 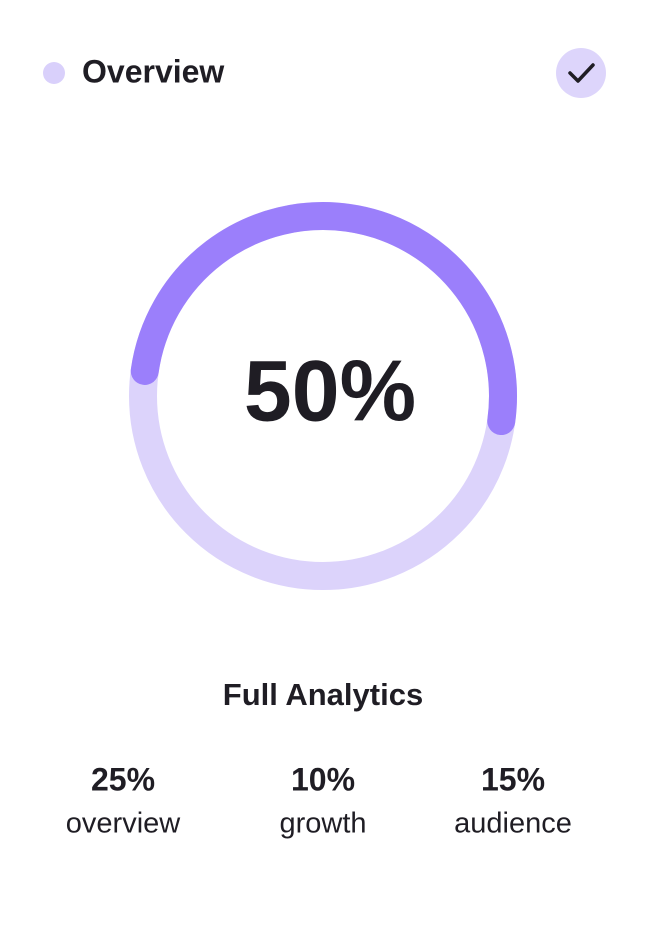 I want to click on check-icon, so click(x=581, y=73).